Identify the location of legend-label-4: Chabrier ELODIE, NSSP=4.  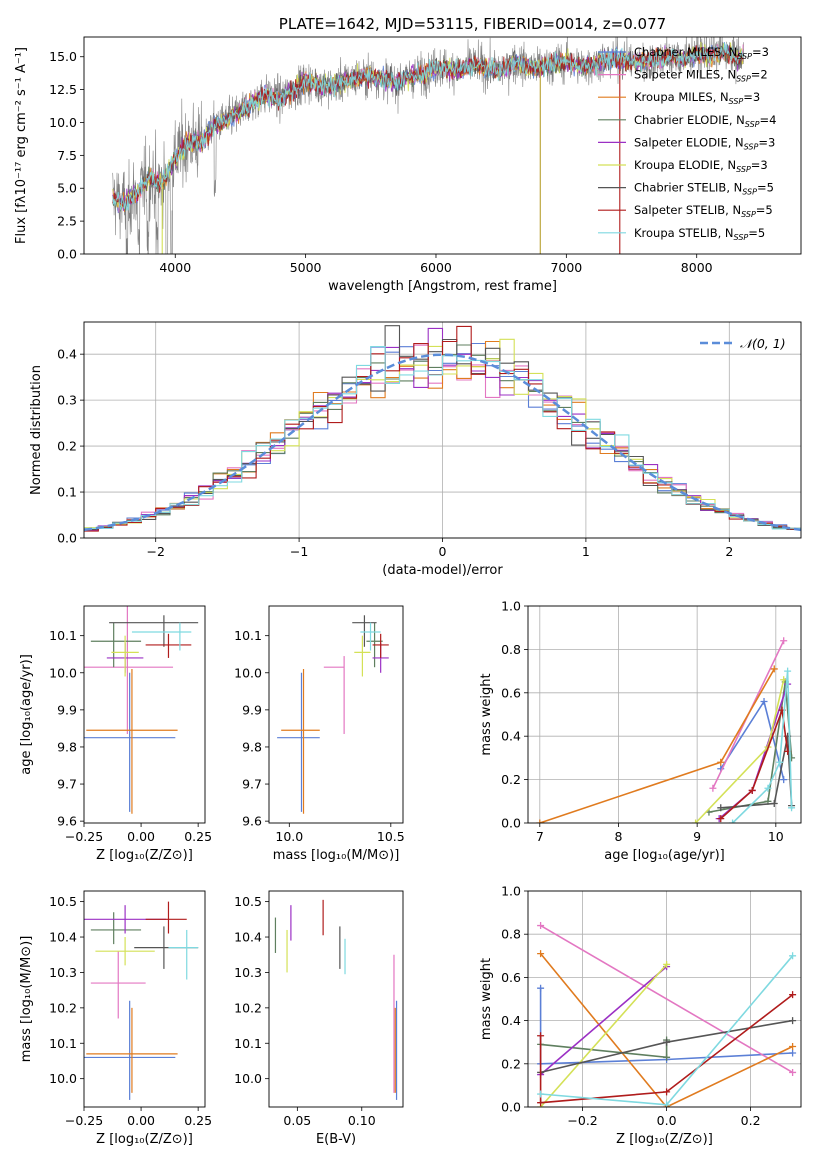
(705, 121).